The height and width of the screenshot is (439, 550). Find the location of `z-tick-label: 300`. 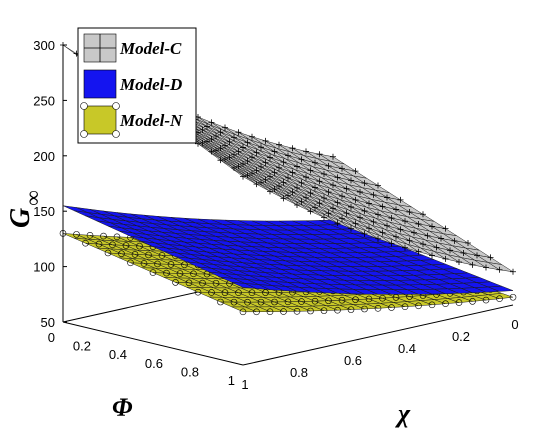

z-tick-label: 300 is located at coordinates (44, 45).